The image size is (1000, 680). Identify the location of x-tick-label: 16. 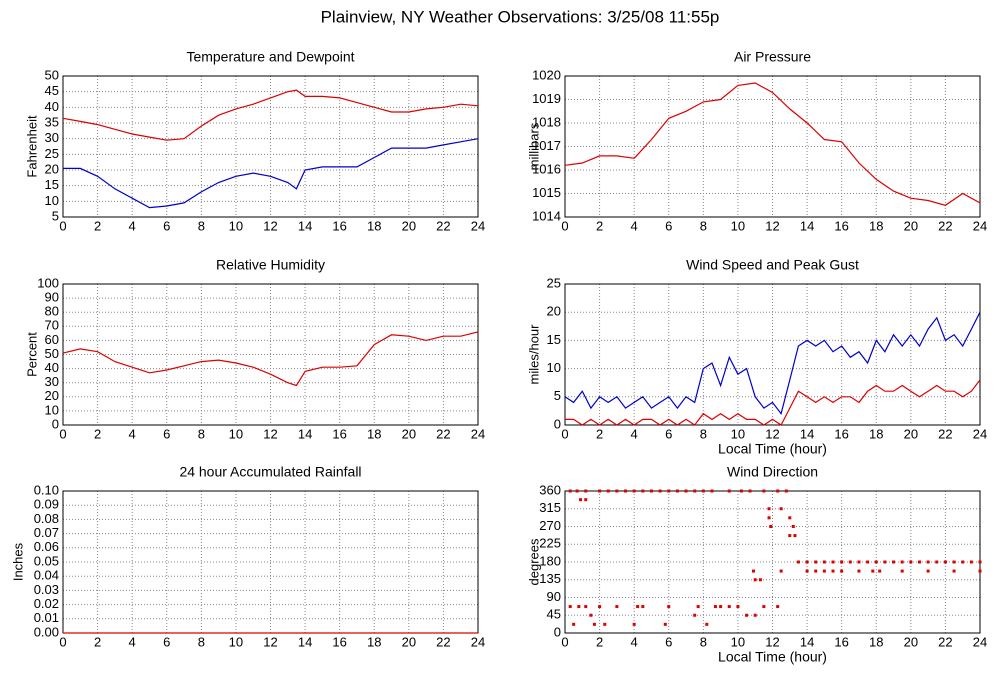
(841, 433).